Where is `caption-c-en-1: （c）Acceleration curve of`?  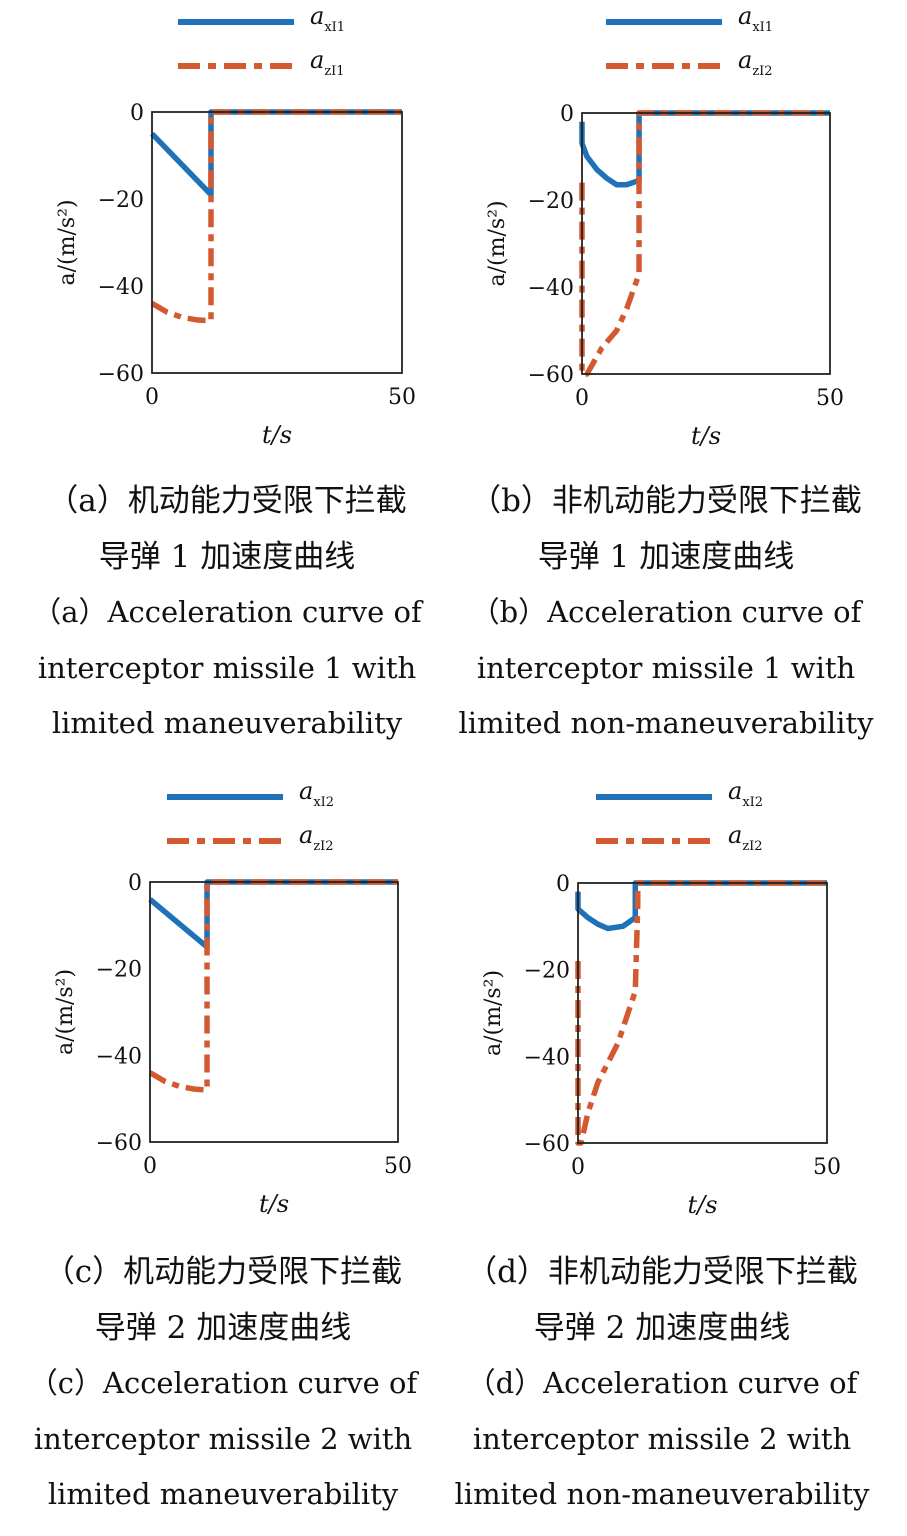
caption-c-en-1: （c）Acceleration curve of is located at coordinates (223, 1383).